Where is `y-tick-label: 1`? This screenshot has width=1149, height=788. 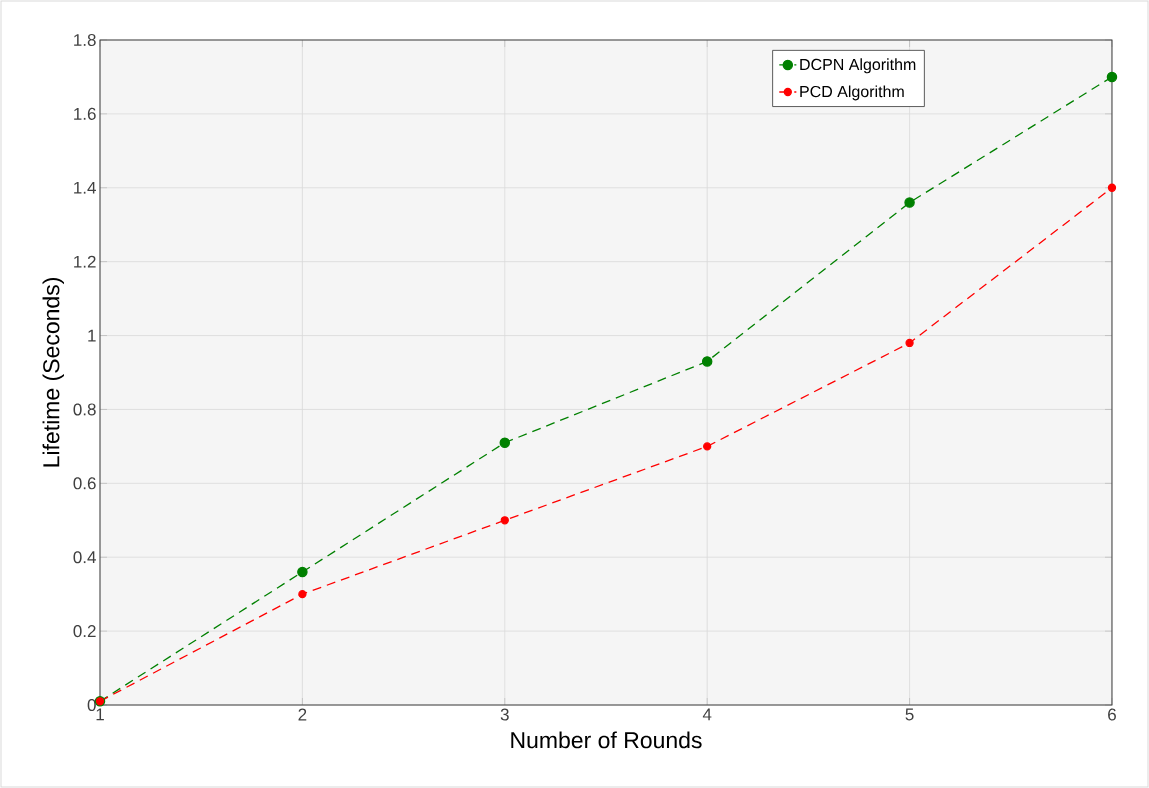 y-tick-label: 1 is located at coordinates (92, 335).